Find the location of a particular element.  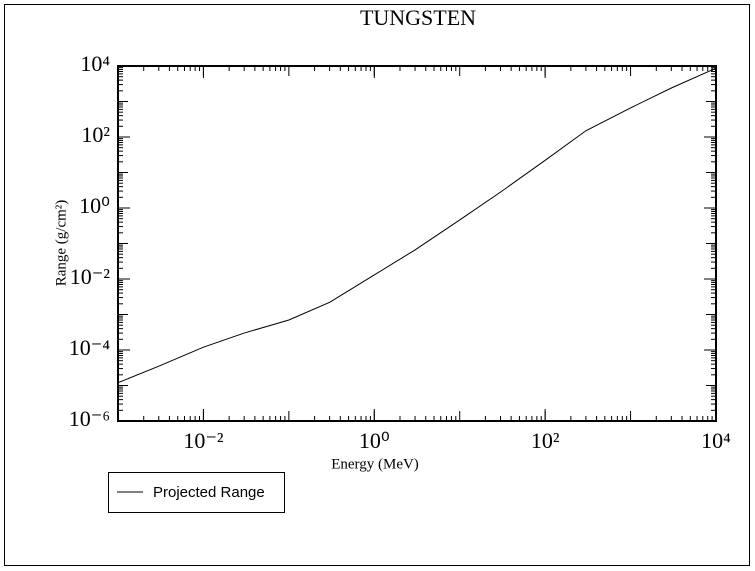

y-tick-label: 10⁰ is located at coordinates (94, 205).